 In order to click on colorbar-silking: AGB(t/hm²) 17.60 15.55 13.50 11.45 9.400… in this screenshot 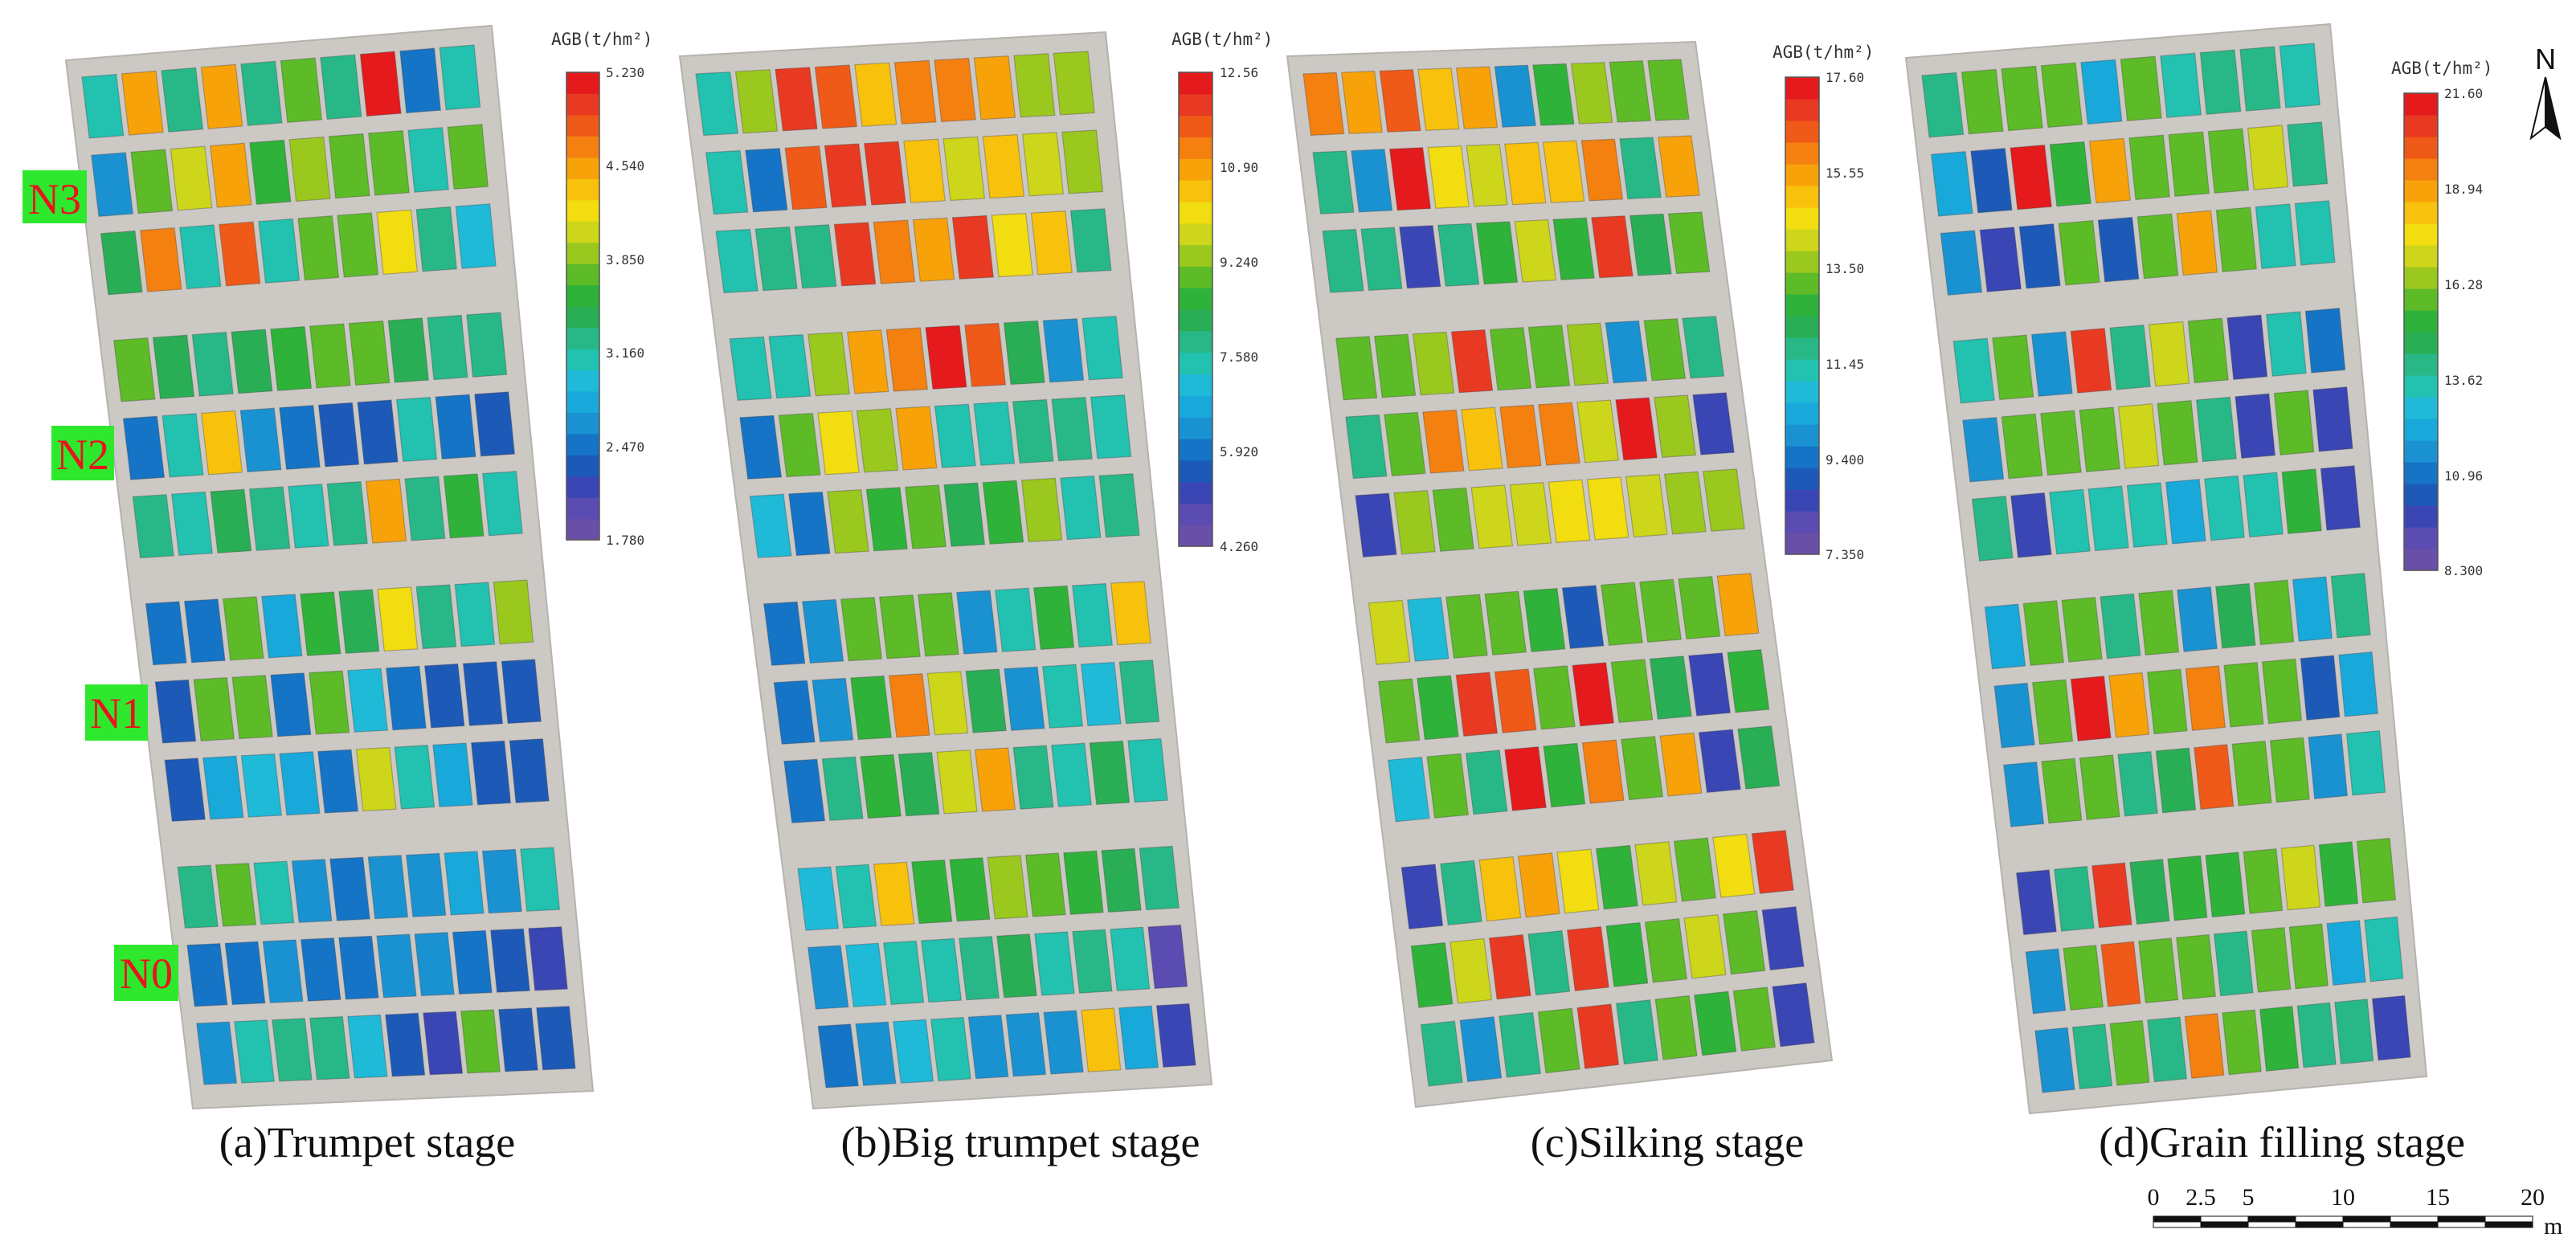, I will do `click(1823, 302)`.